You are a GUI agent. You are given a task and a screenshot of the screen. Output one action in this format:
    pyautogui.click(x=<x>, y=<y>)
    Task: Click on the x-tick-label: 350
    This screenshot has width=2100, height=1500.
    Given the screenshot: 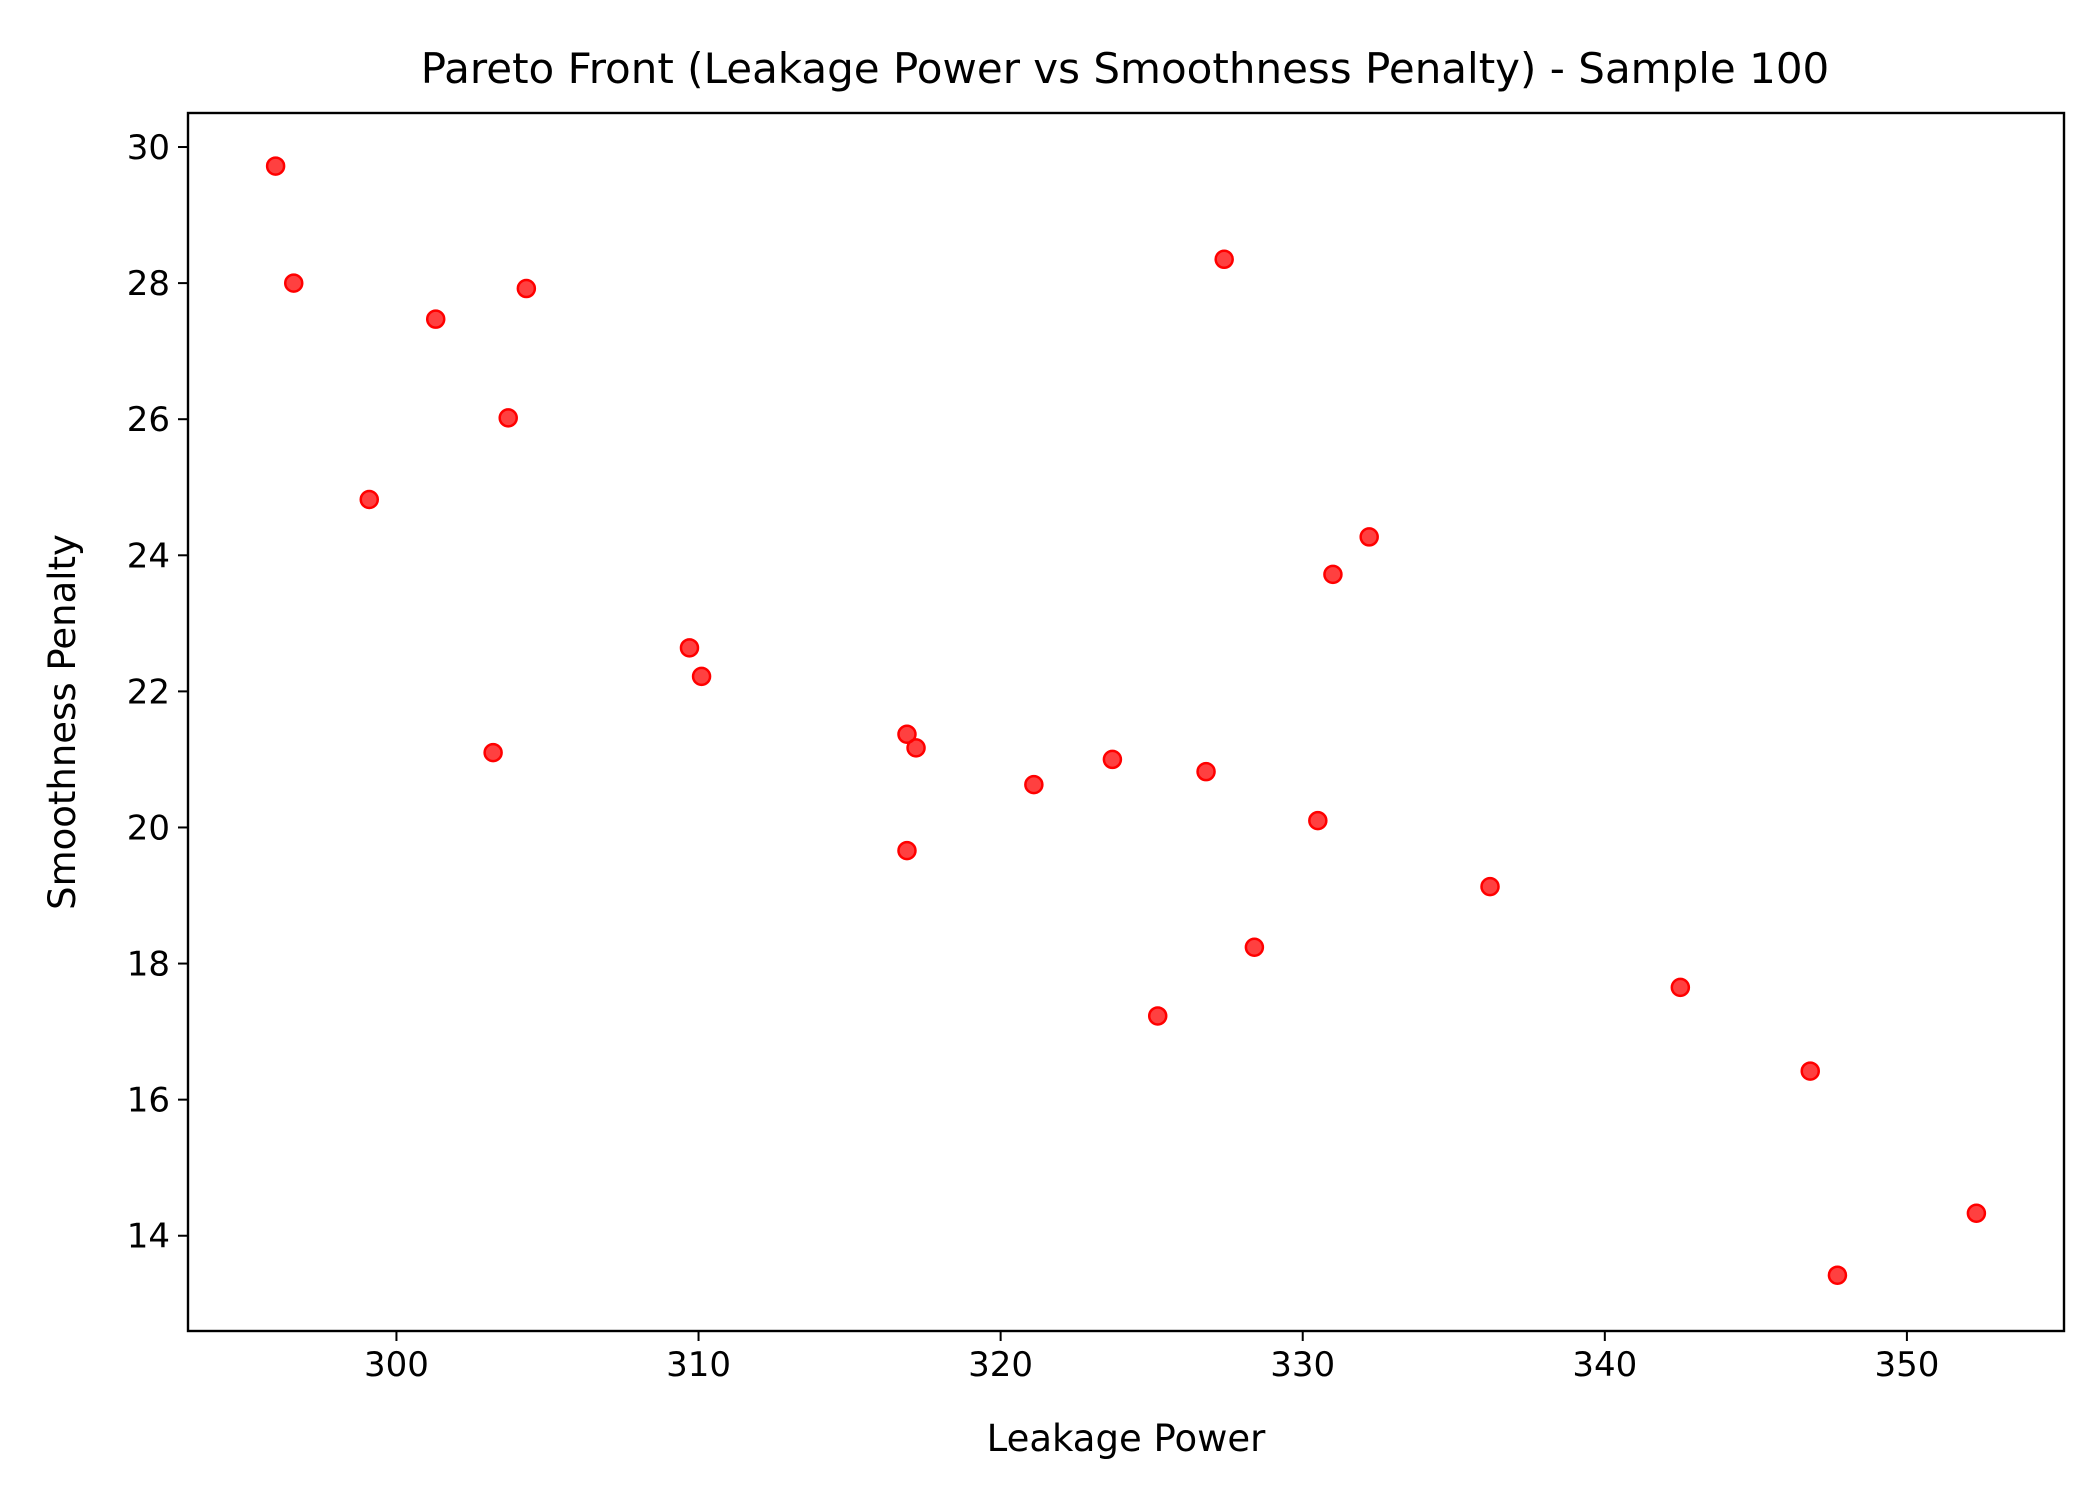 What is the action you would take?
    pyautogui.click(x=1906, y=1365)
    